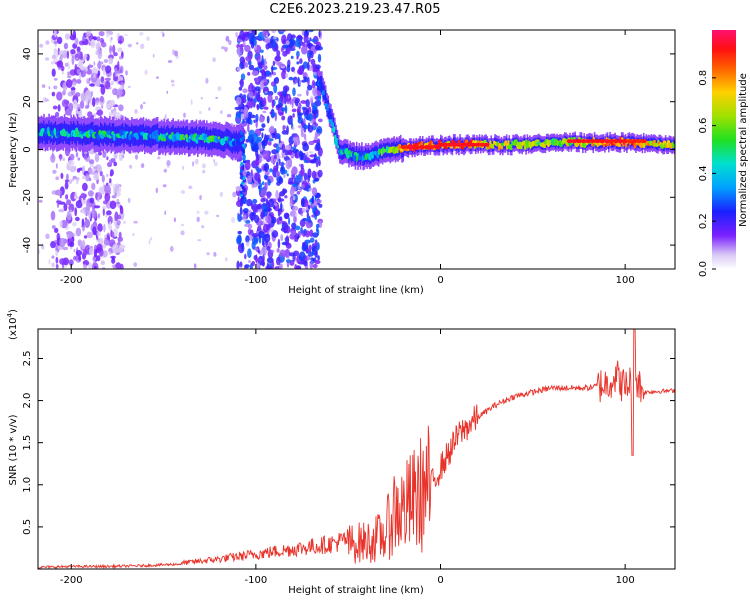 The height and width of the screenshot is (600, 750). Describe the element at coordinates (27, 527) in the screenshot. I see `snr-ytick-label: 0.5` at that location.